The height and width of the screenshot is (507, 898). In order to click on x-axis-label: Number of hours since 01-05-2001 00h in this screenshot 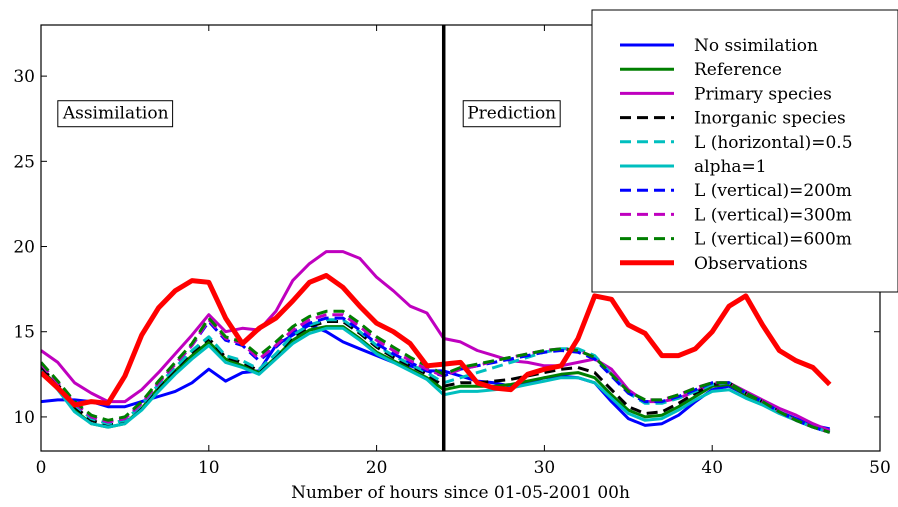, I will do `click(460, 493)`.